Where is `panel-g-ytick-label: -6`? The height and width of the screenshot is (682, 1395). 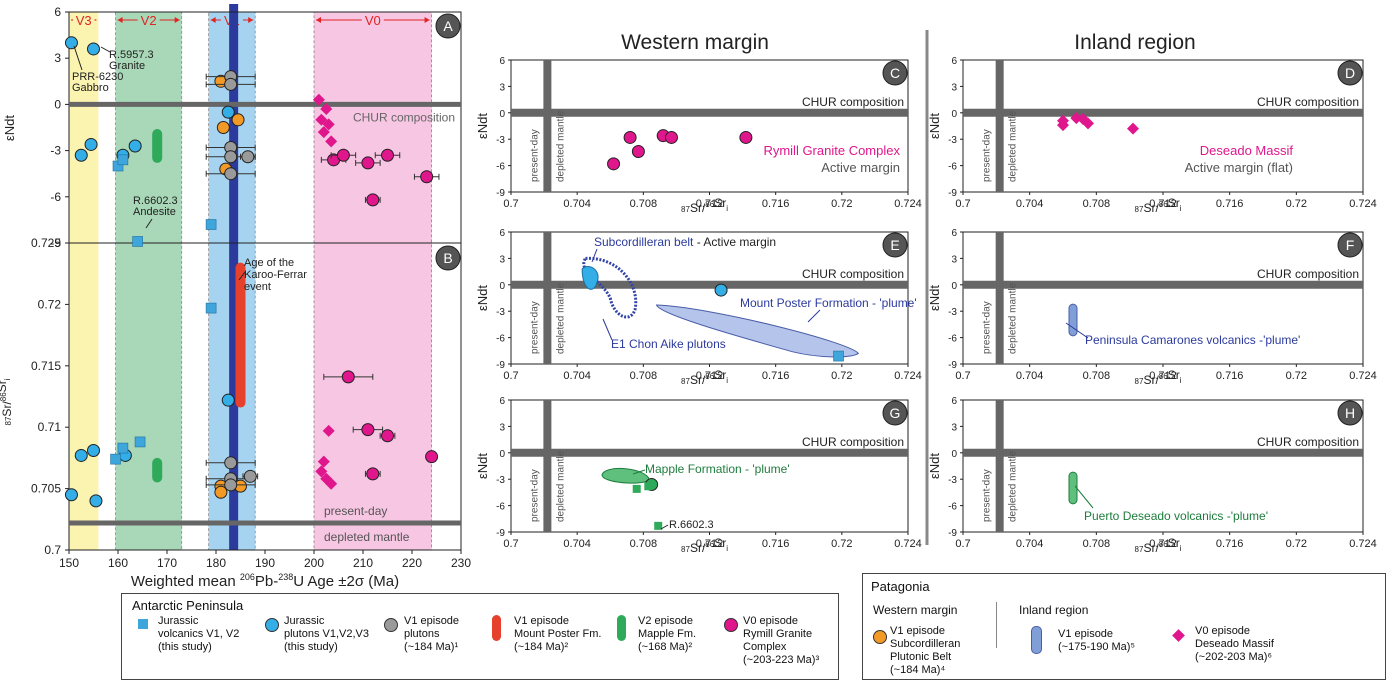 panel-g-ytick-label: -6 is located at coordinates (500, 507).